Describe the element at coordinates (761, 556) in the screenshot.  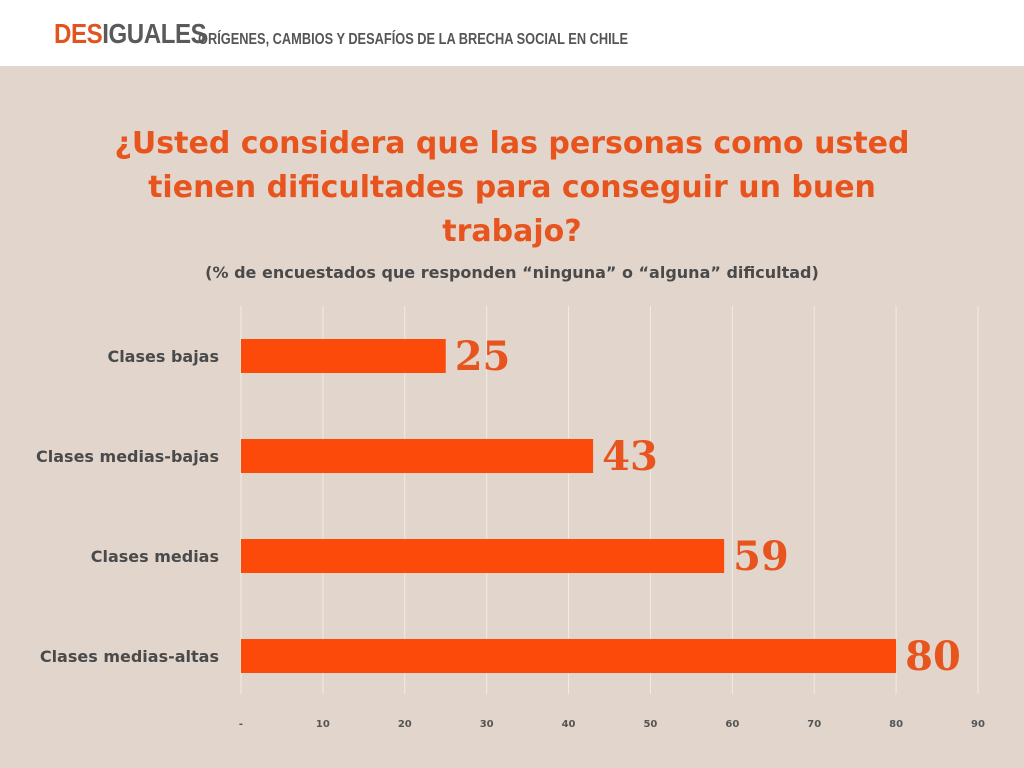
I see `value-label-2: 59` at that location.